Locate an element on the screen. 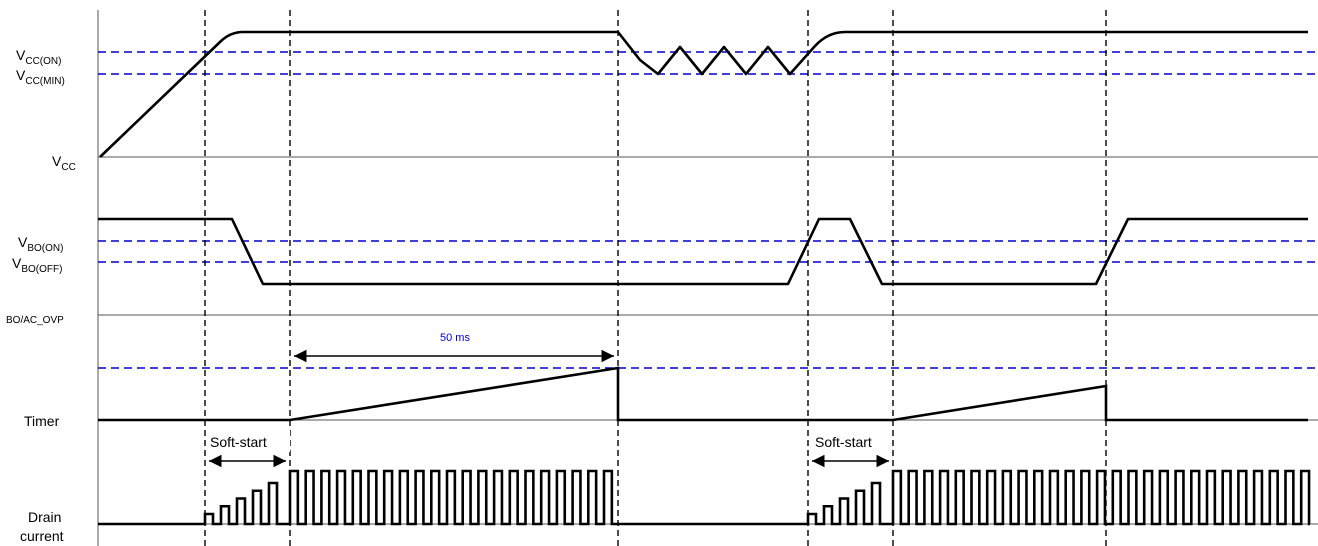  bo-waveform is located at coordinates (703, 251).